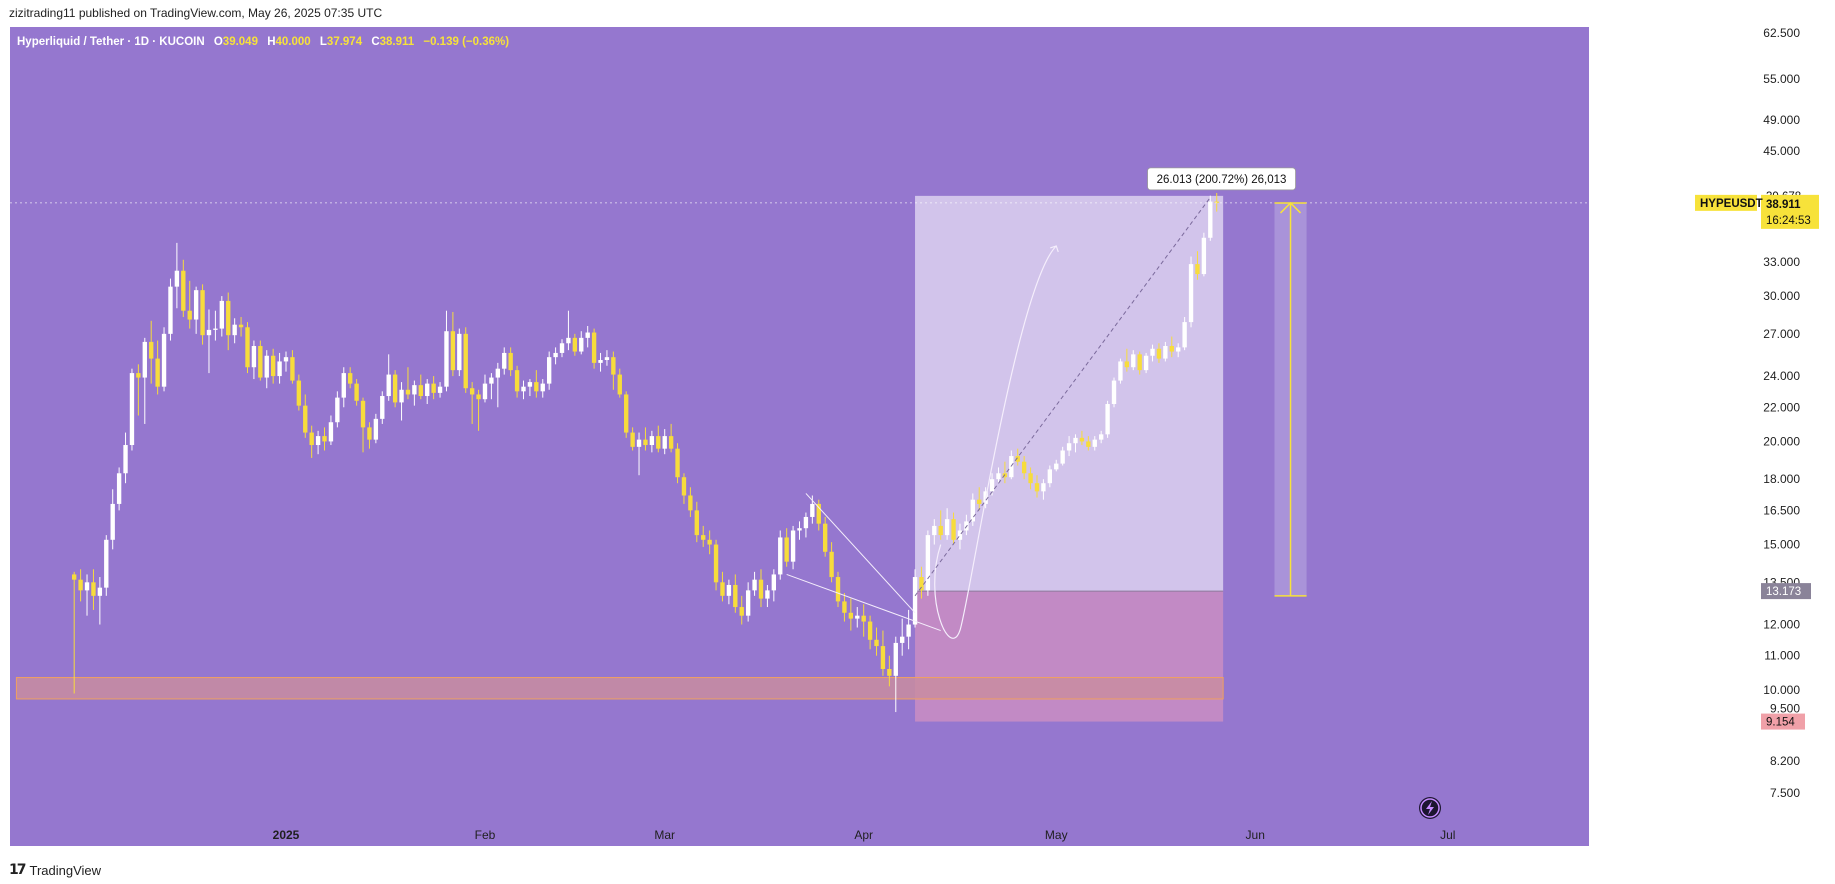 The width and height of the screenshot is (1835, 884). What do you see at coordinates (1781, 545) in the screenshot?
I see `y-tick-label: 15.000` at bounding box center [1781, 545].